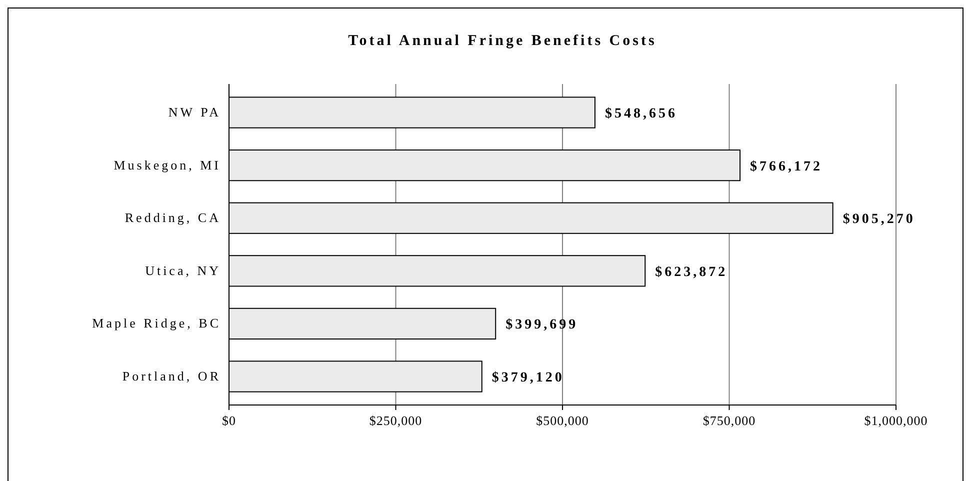 This screenshot has height=481, width=972. Describe the element at coordinates (786, 166) in the screenshot. I see `data-label: $766,172` at that location.